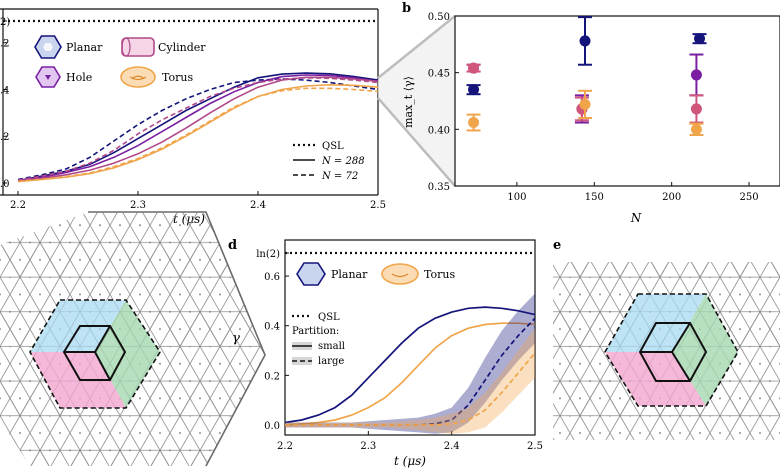 The image size is (780, 470). I want to click on panel-a-x-tick-label: 2.3, so click(138, 205).